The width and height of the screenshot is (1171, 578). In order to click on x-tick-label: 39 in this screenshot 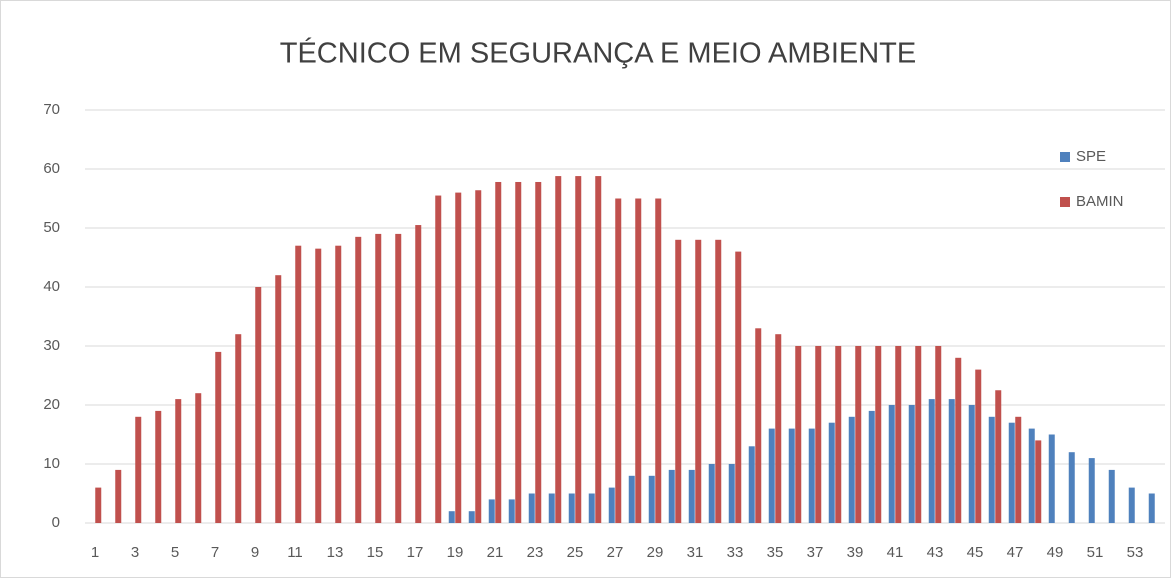, I will do `click(855, 552)`.